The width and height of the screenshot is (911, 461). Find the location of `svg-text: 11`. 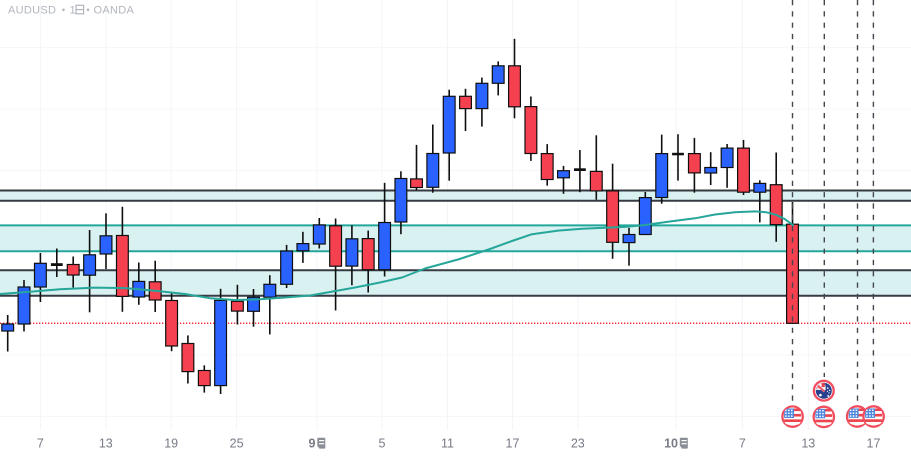

svg-text: 11 is located at coordinates (447, 444).